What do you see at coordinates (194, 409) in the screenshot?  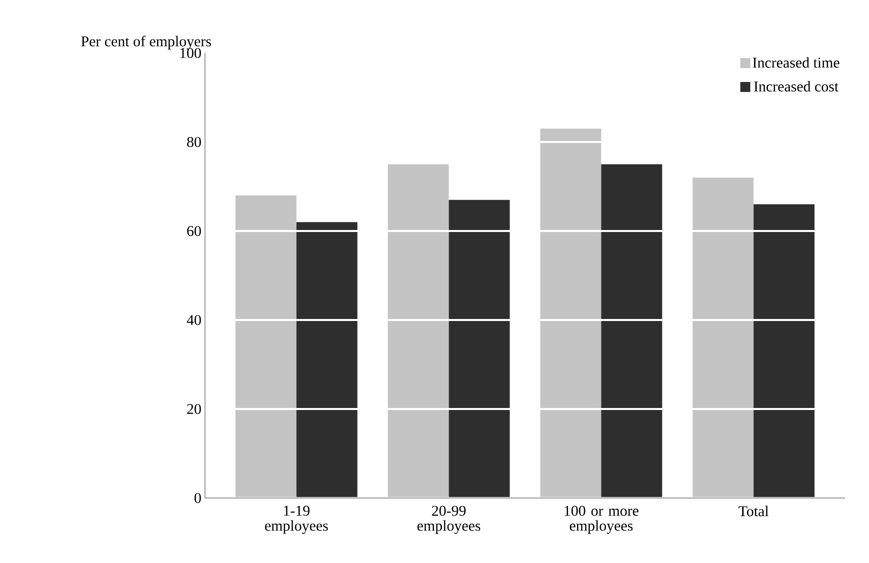 I see `y-tick-label: 20` at bounding box center [194, 409].